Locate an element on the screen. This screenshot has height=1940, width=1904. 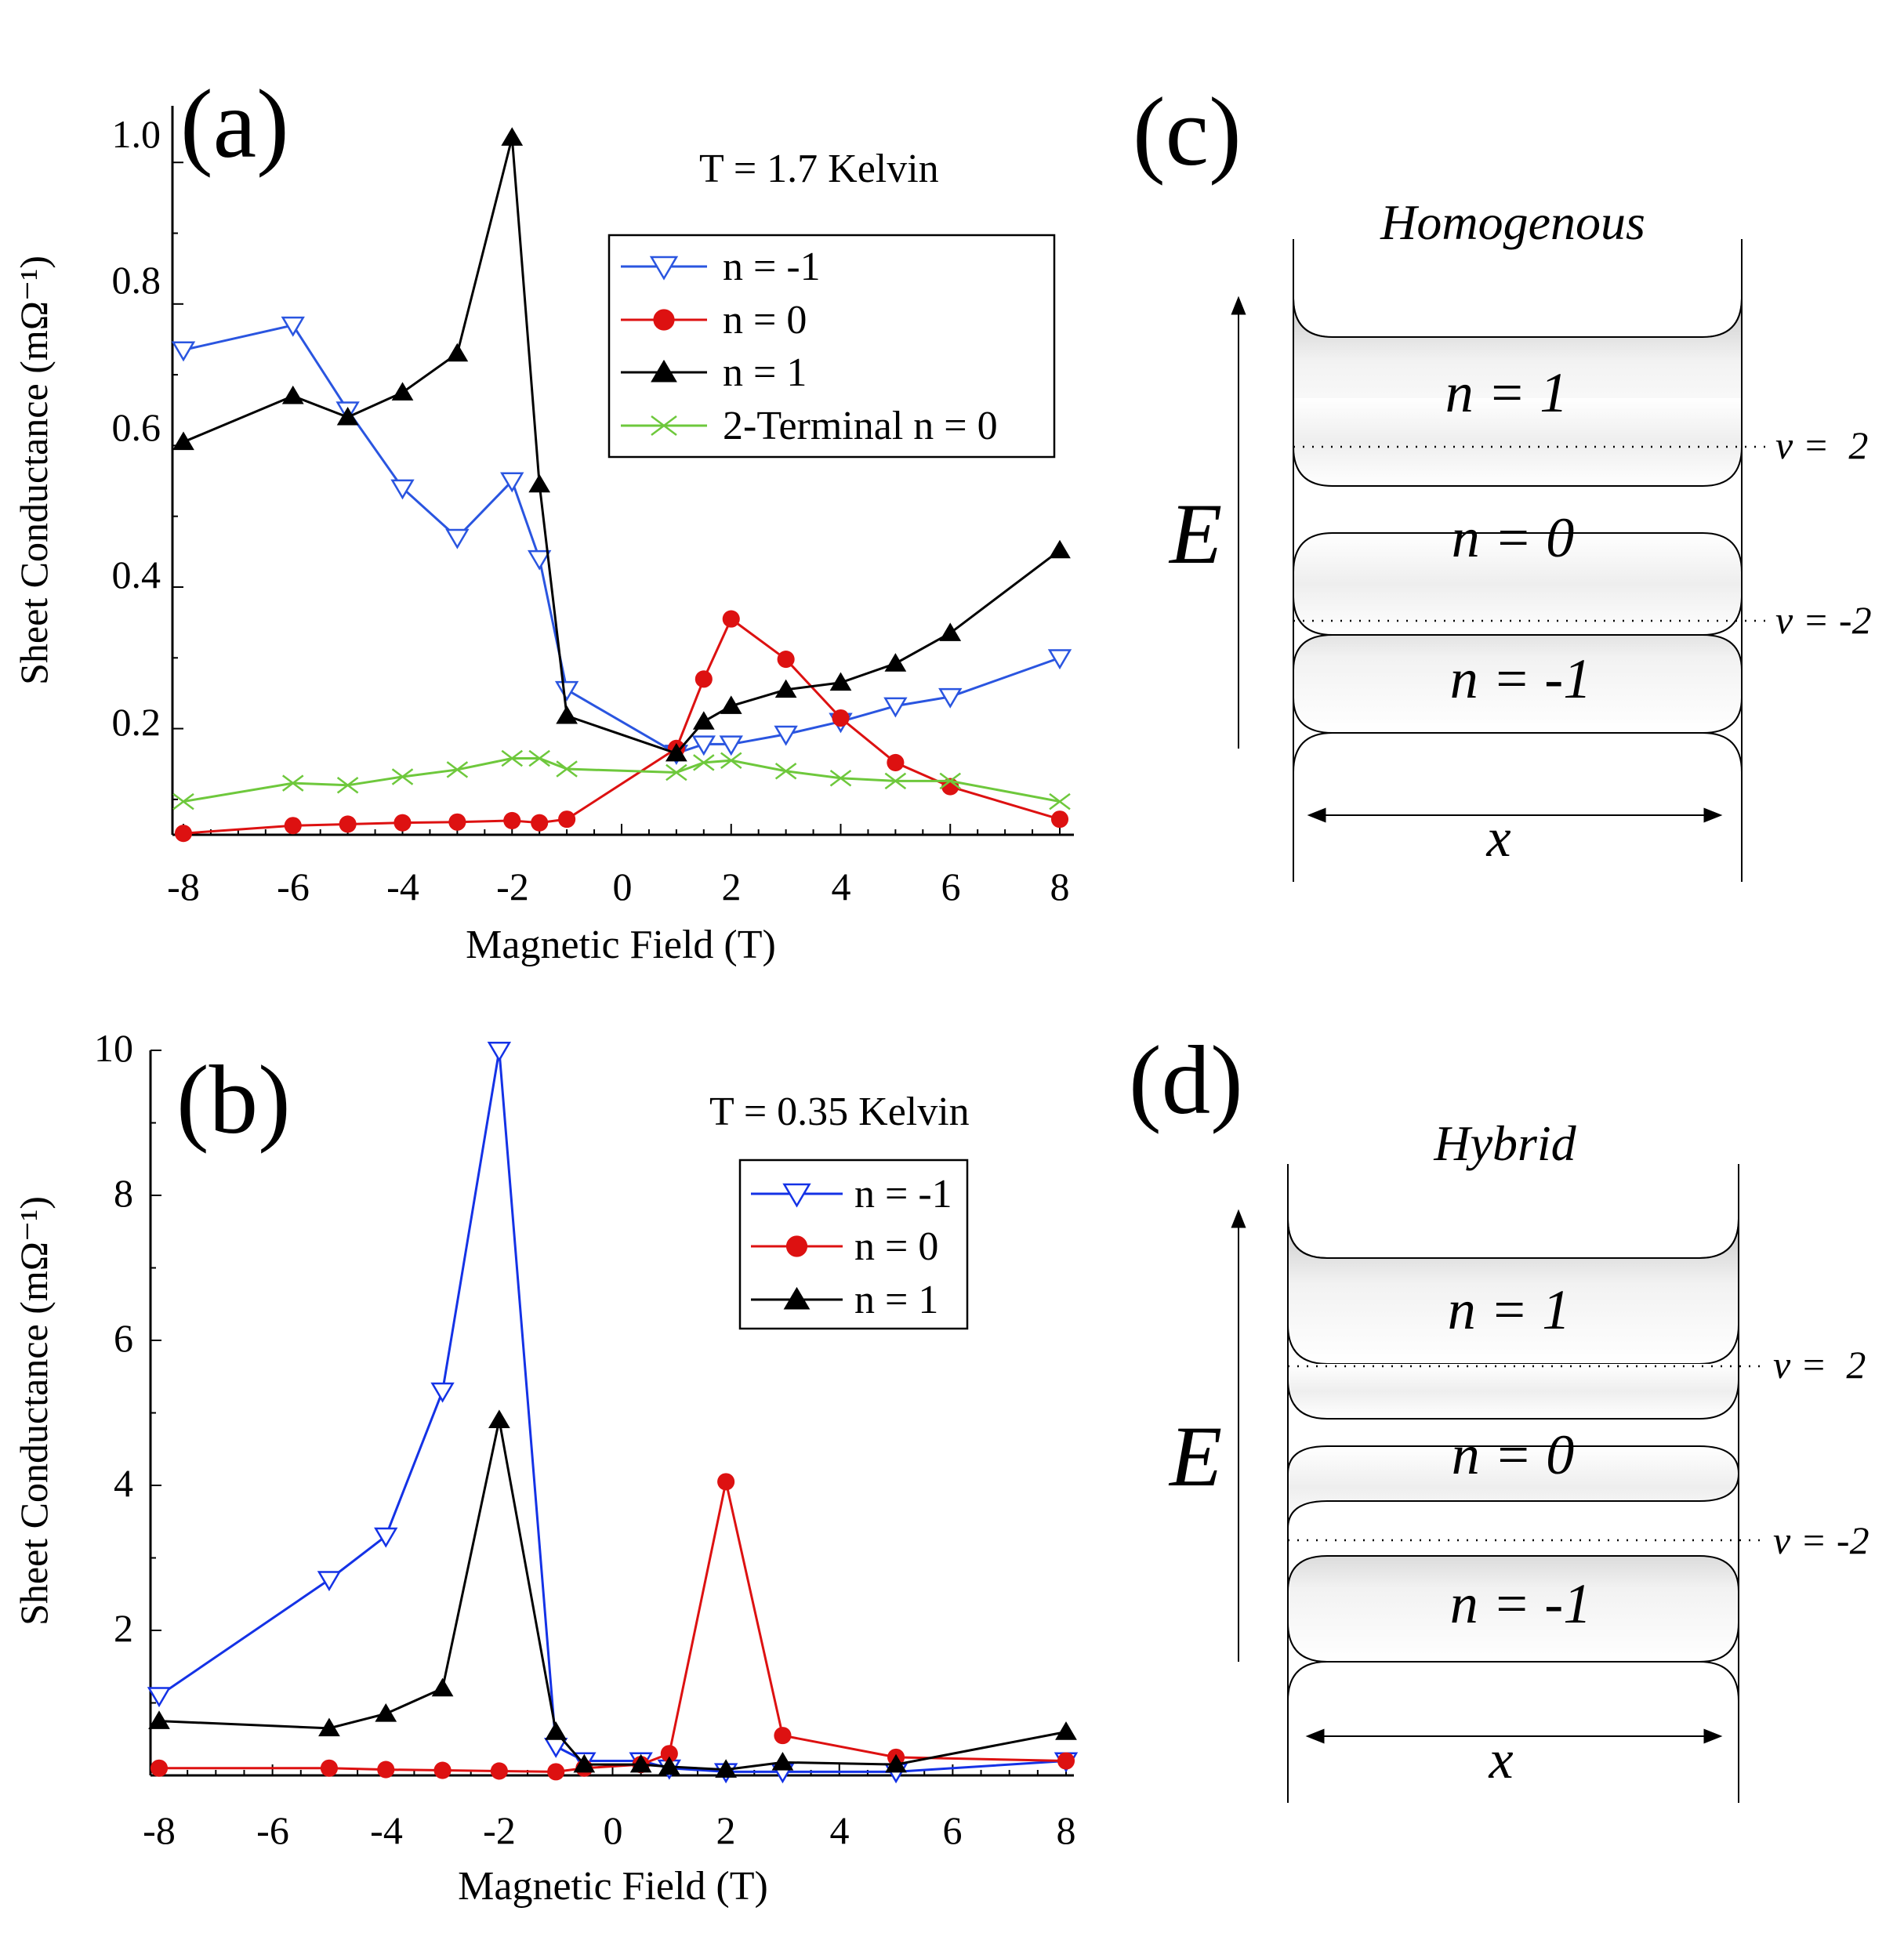
panel-d-energy-label: E is located at coordinates (1195, 1456).